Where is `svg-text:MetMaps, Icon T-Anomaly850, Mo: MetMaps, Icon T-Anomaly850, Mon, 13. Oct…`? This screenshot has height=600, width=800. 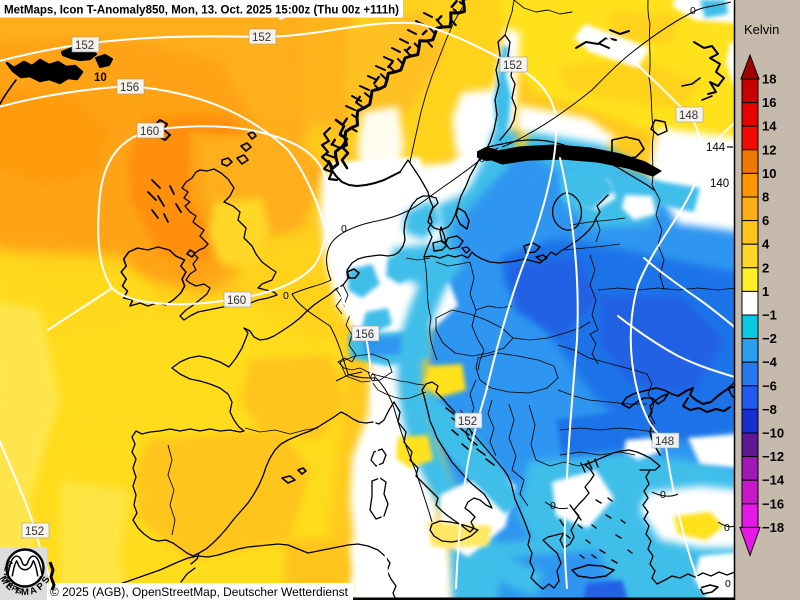
svg-text:MetMaps, Icon T-Anomaly850, Mo: MetMaps, Icon T-Anomaly850, Mon, 13. Oct… is located at coordinates (201, 10).